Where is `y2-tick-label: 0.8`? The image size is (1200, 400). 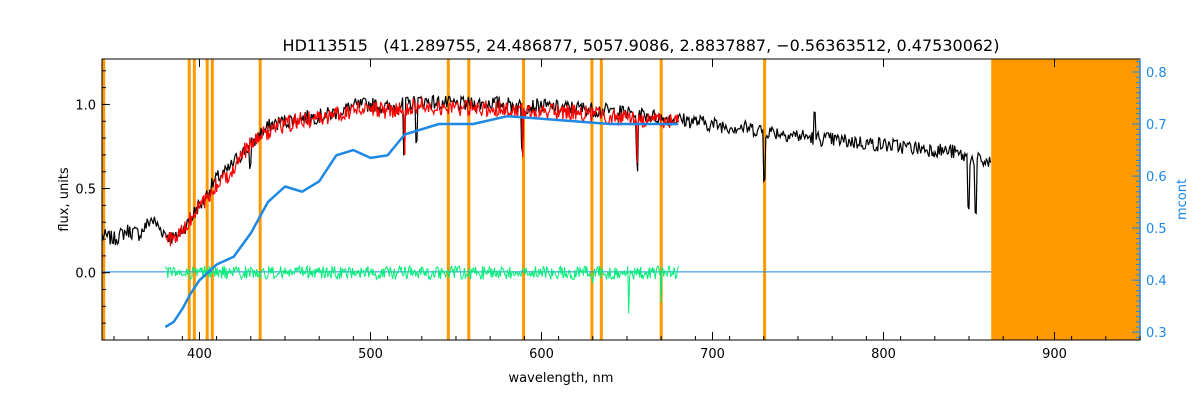 y2-tick-label: 0.8 is located at coordinates (1156, 73).